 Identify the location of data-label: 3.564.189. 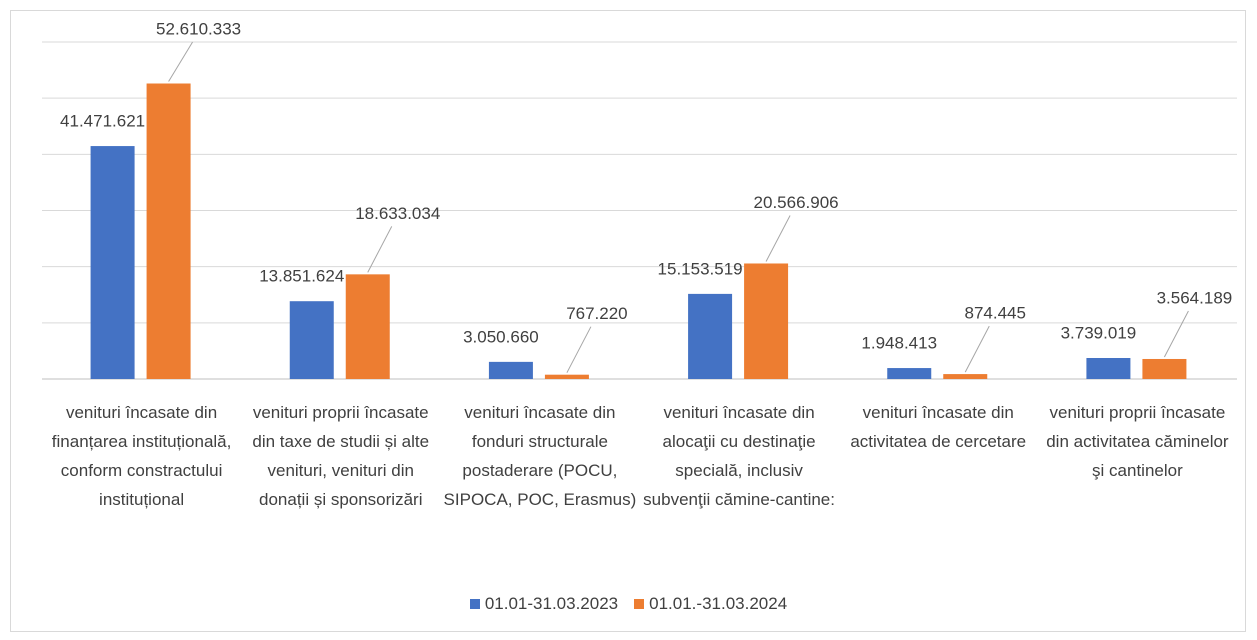
(1195, 297).